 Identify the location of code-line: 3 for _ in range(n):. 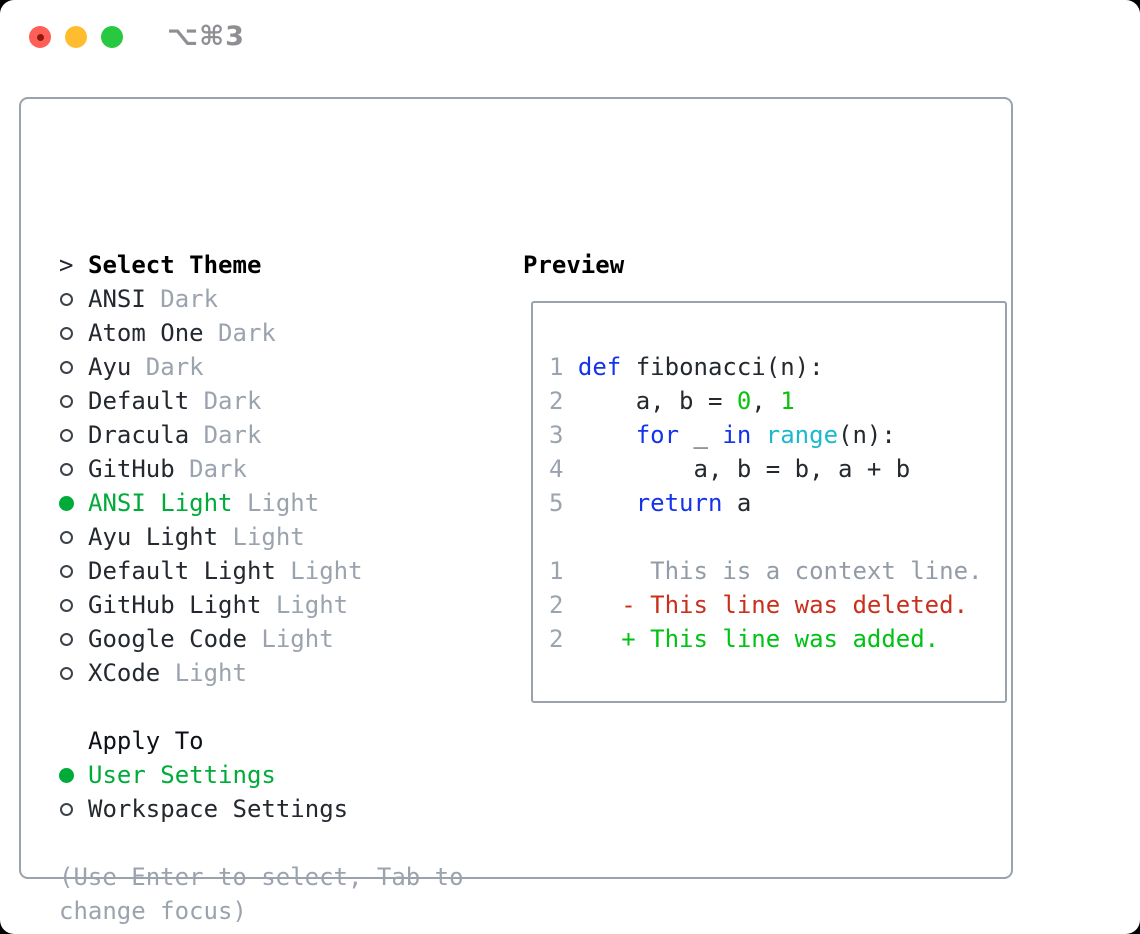
(772, 435).